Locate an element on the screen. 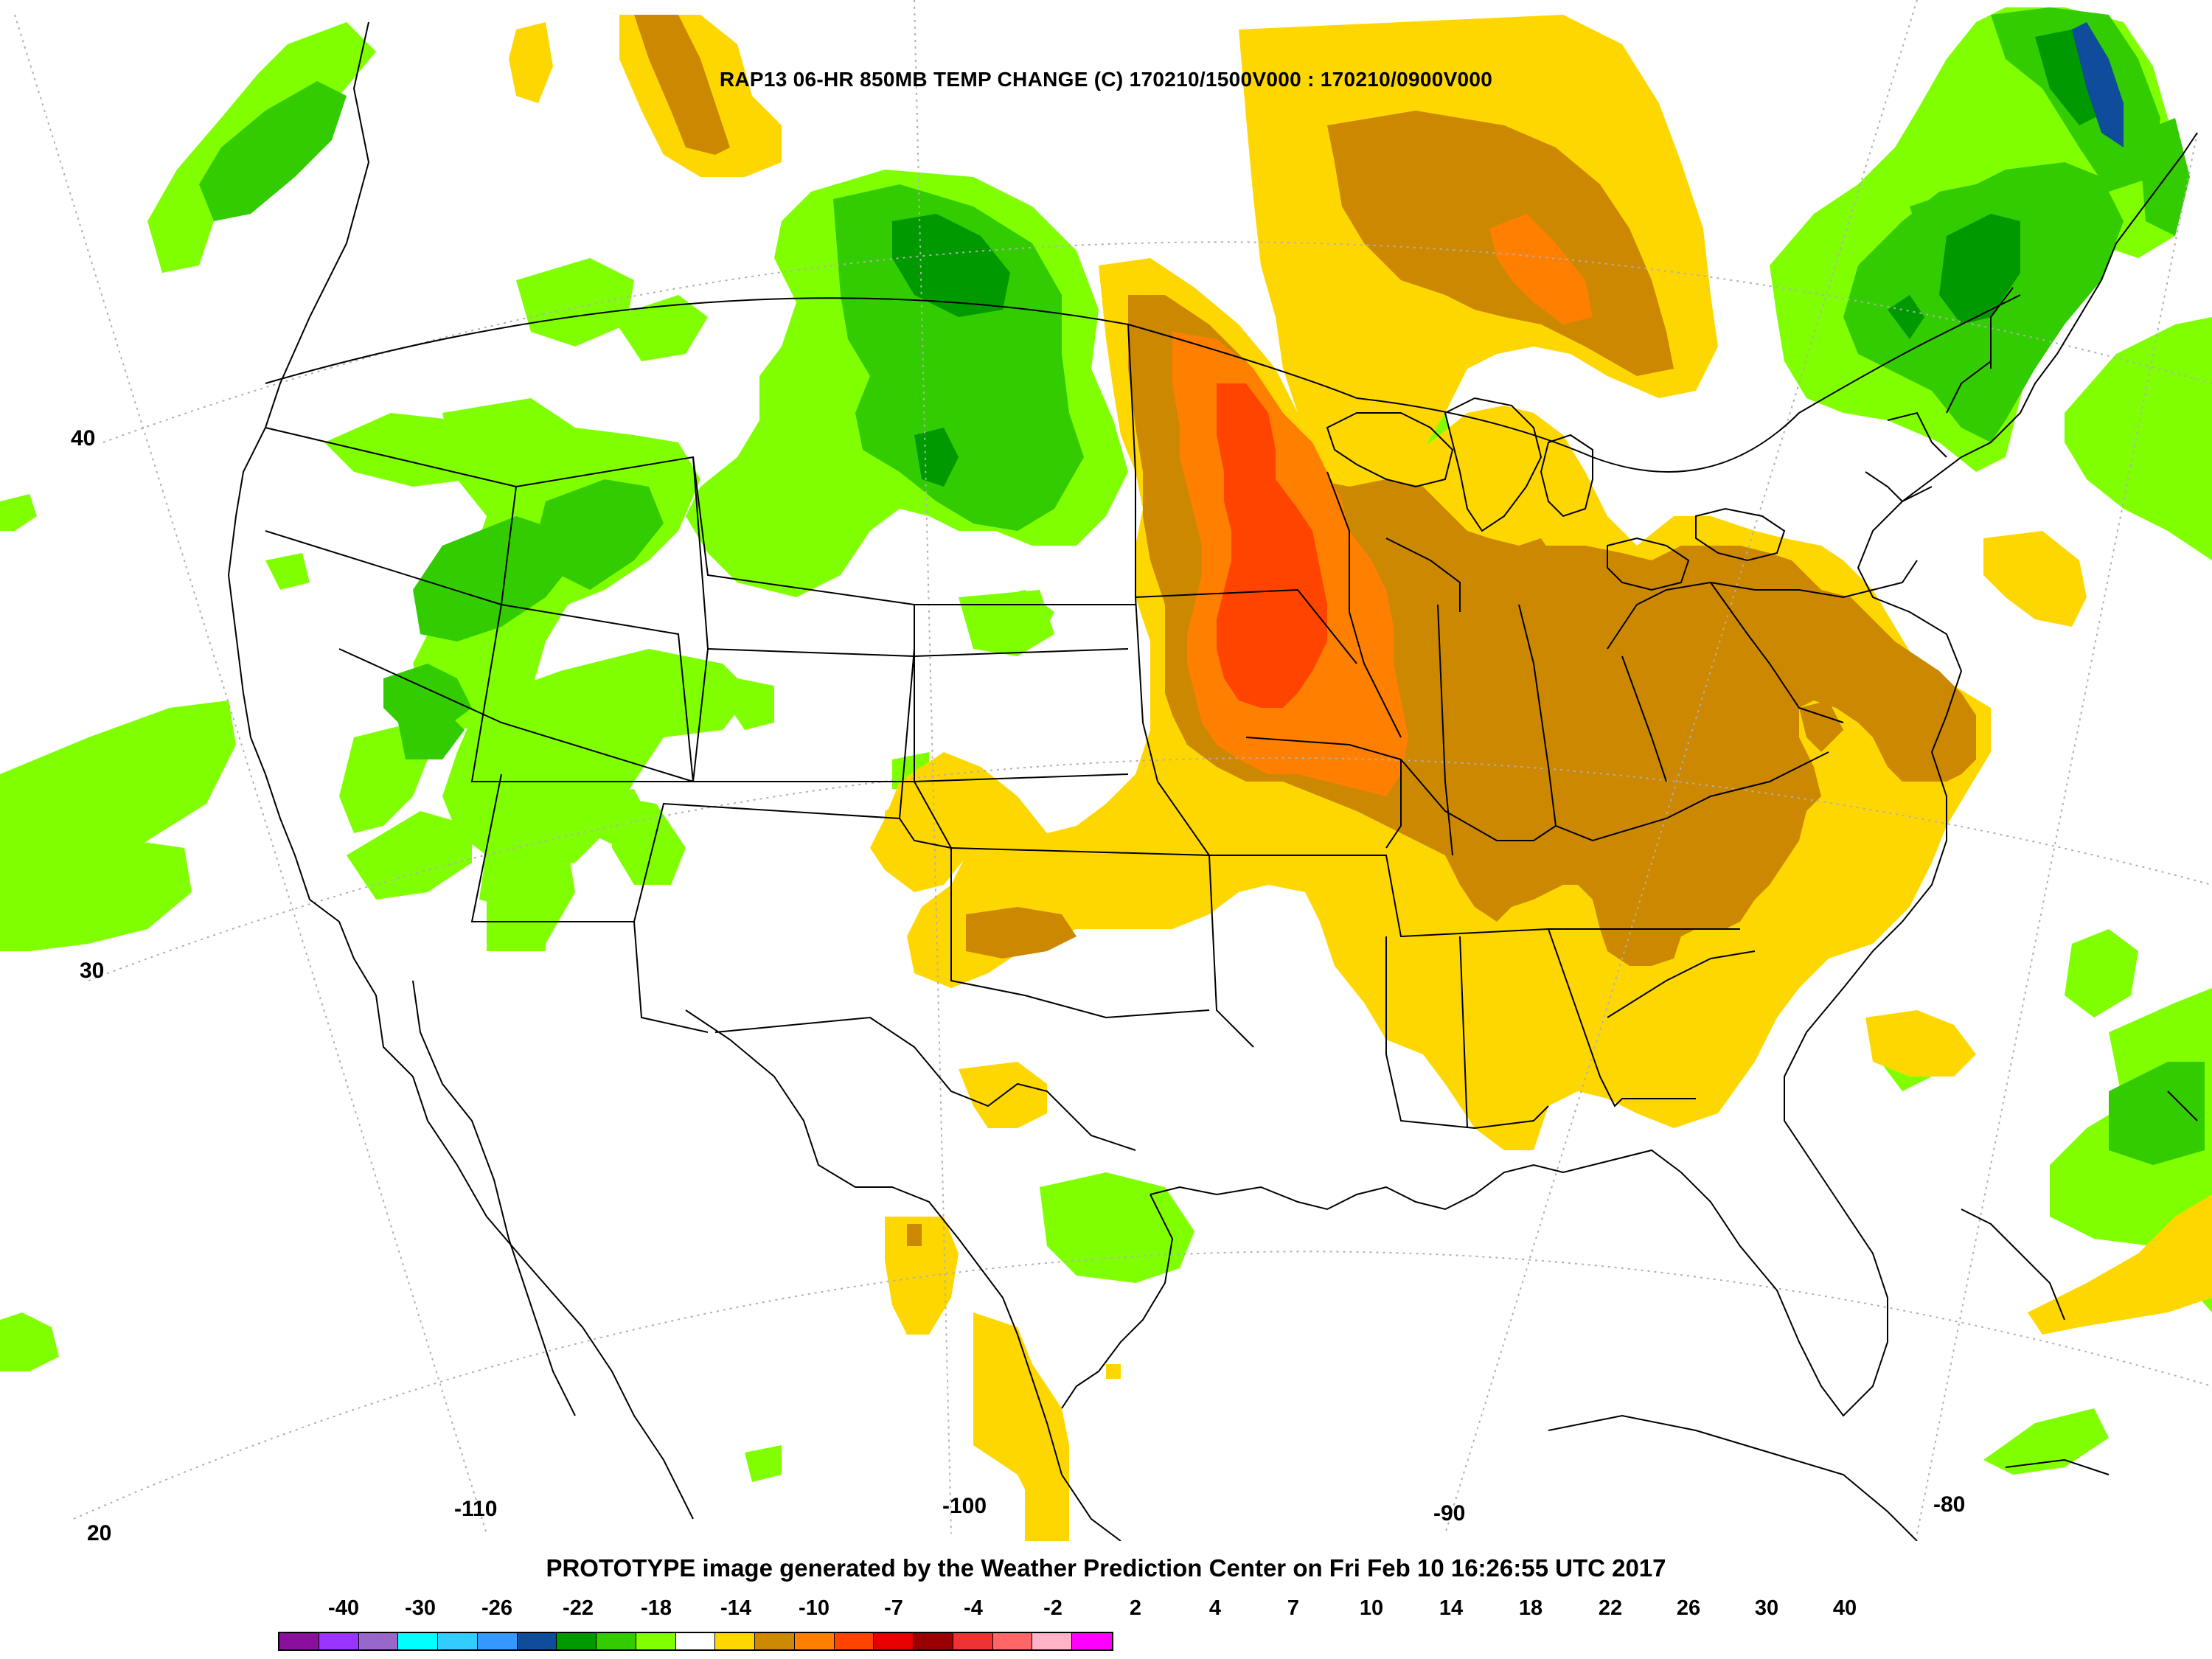  legend-label: -14 is located at coordinates (735, 1608).